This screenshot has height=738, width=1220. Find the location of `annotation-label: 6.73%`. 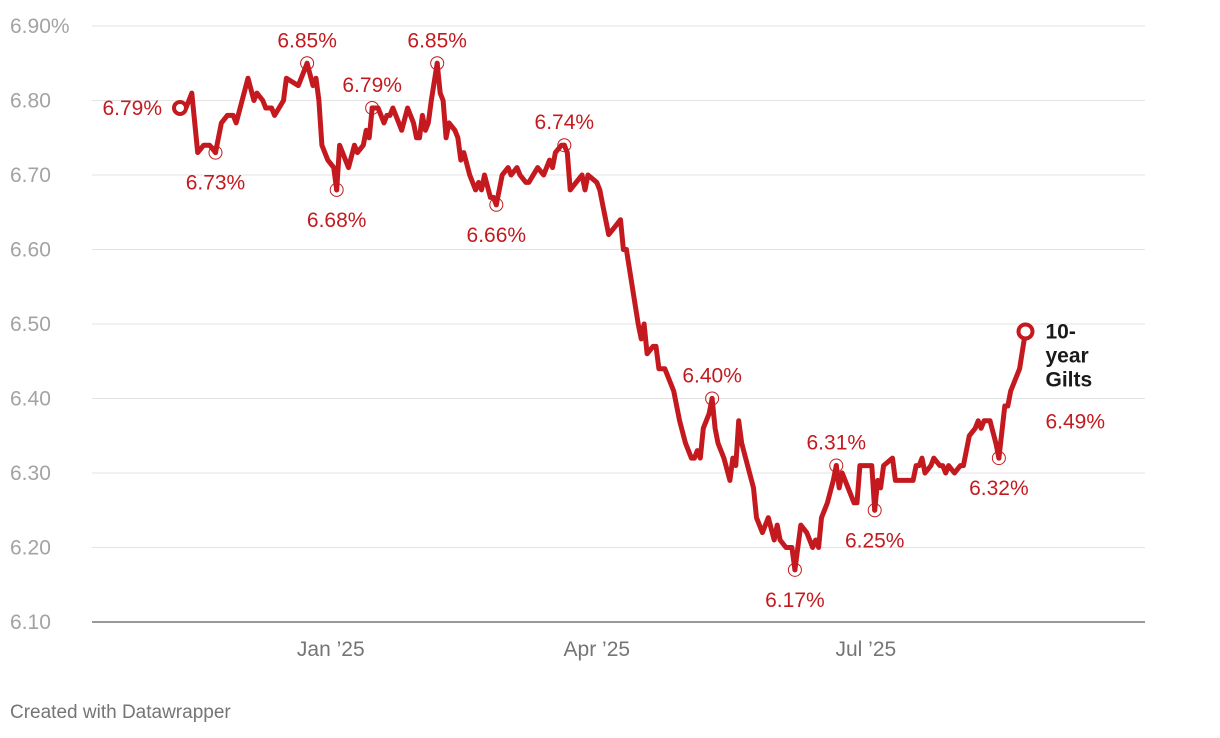

annotation-label: 6.73% is located at coordinates (216, 183).